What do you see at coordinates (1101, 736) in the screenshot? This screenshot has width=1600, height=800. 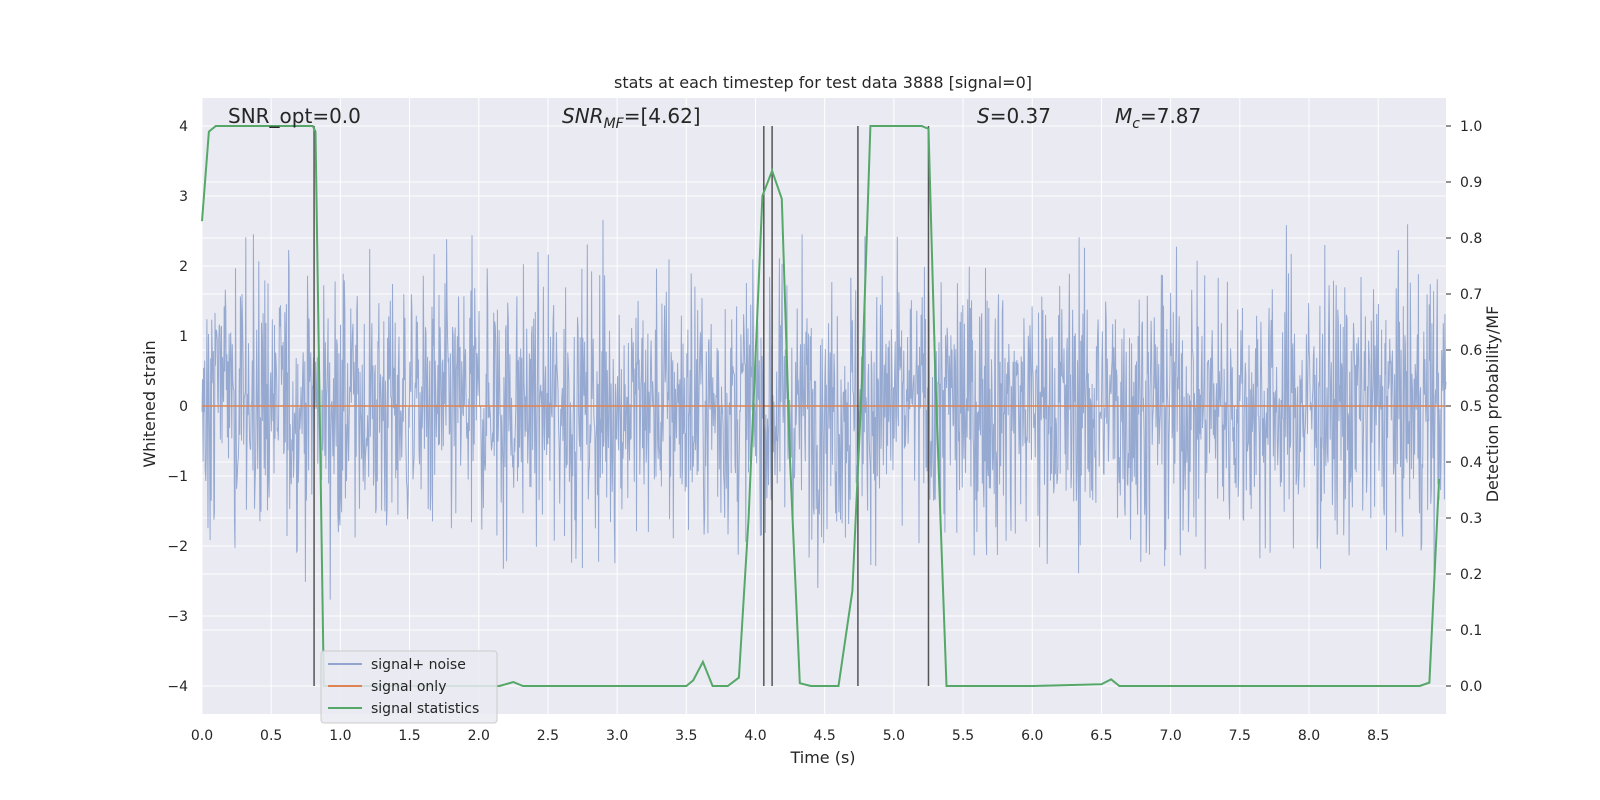 I see `x-tick-label: 6.5` at bounding box center [1101, 736].